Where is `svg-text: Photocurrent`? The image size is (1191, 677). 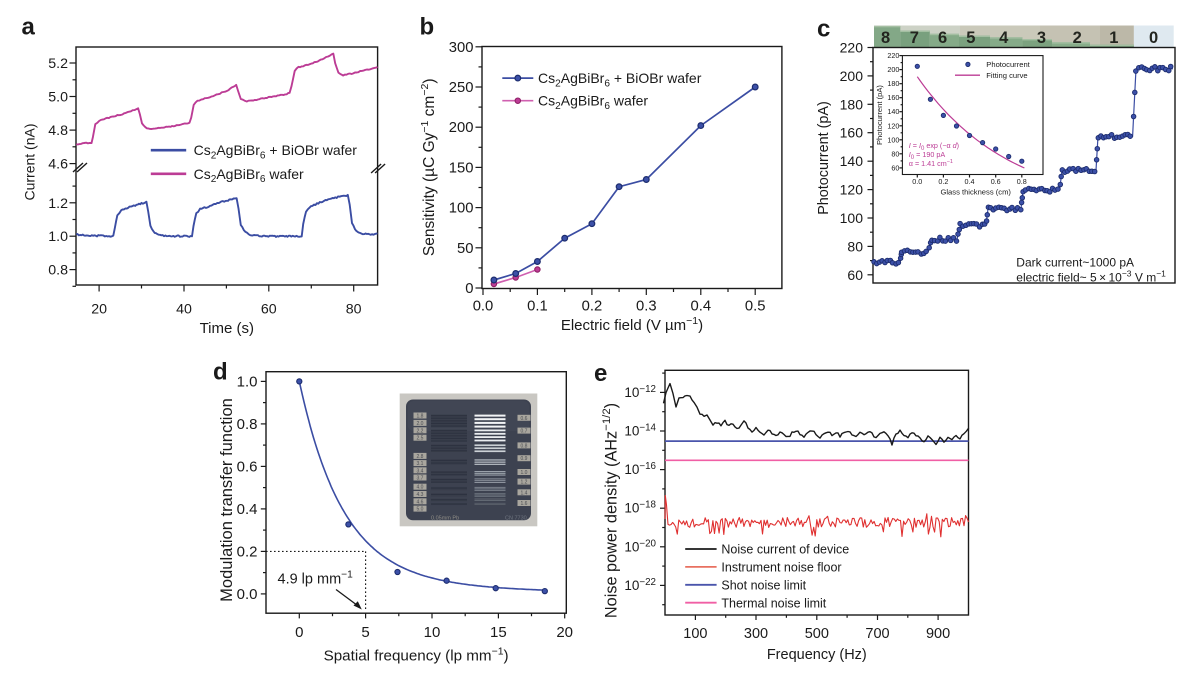
svg-text: Photocurrent is located at coordinates (1008, 64).